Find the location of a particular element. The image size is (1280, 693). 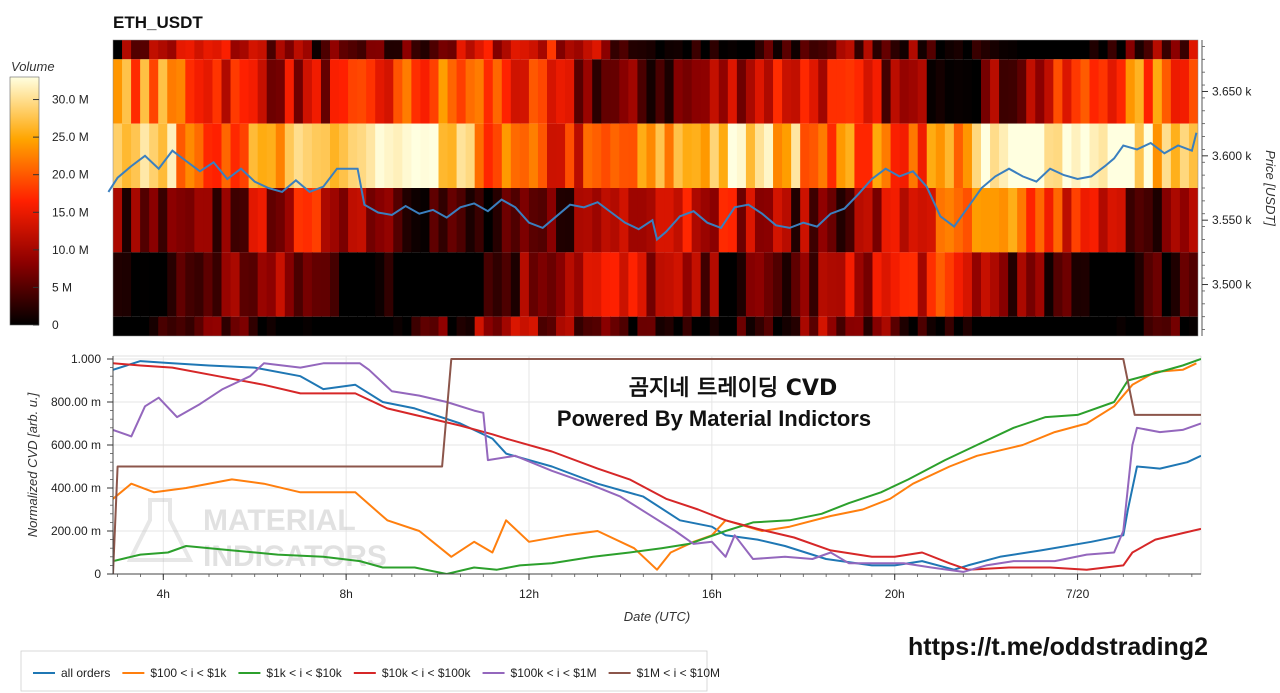

cvd-x-tick-label: 8h is located at coordinates (345, 594).